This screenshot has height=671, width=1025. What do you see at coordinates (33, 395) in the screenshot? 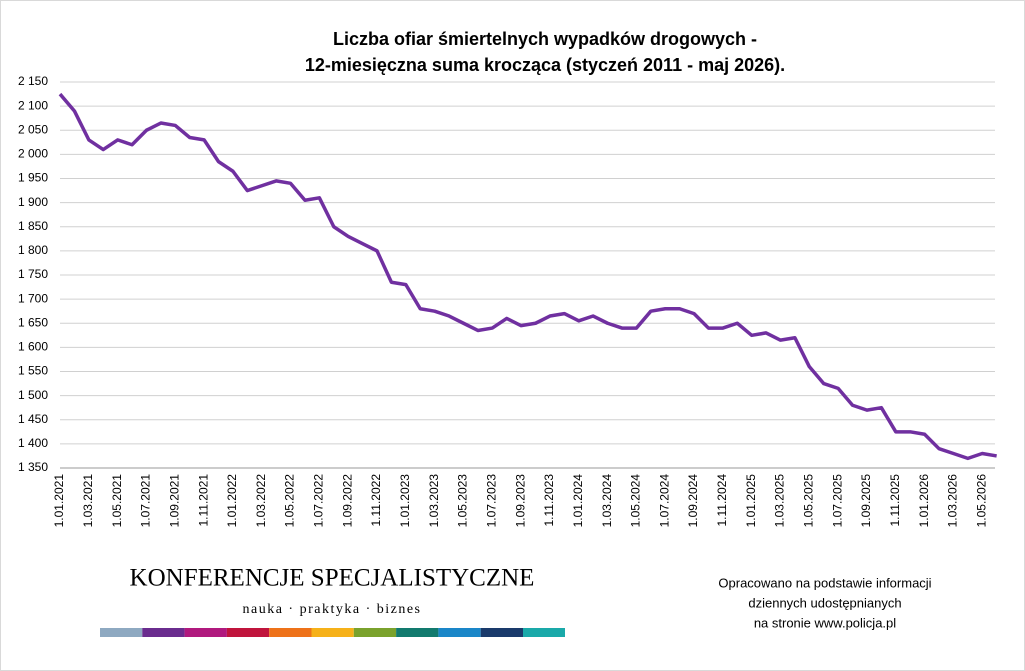
I see `y-tick-label: 1 500` at bounding box center [33, 395].